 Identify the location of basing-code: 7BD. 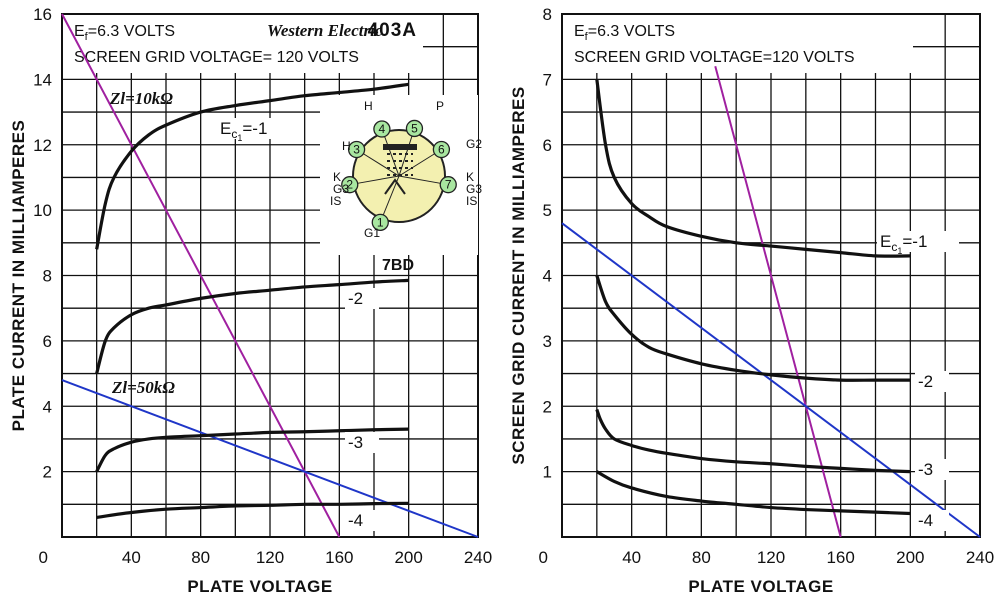
(398, 265).